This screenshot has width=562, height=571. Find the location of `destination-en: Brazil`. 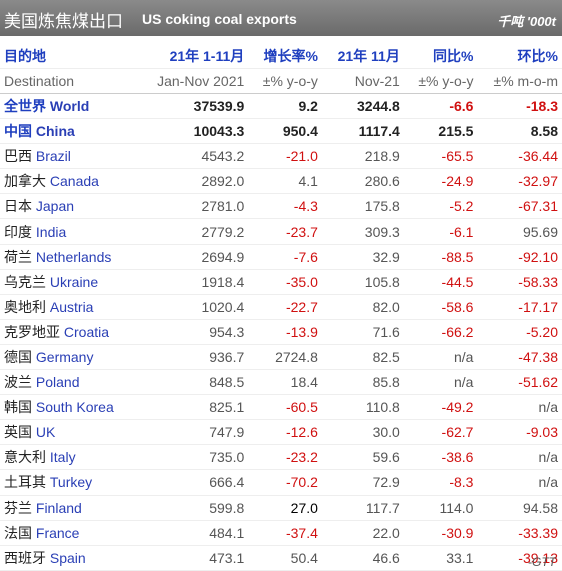

destination-en: Brazil is located at coordinates (53, 156).